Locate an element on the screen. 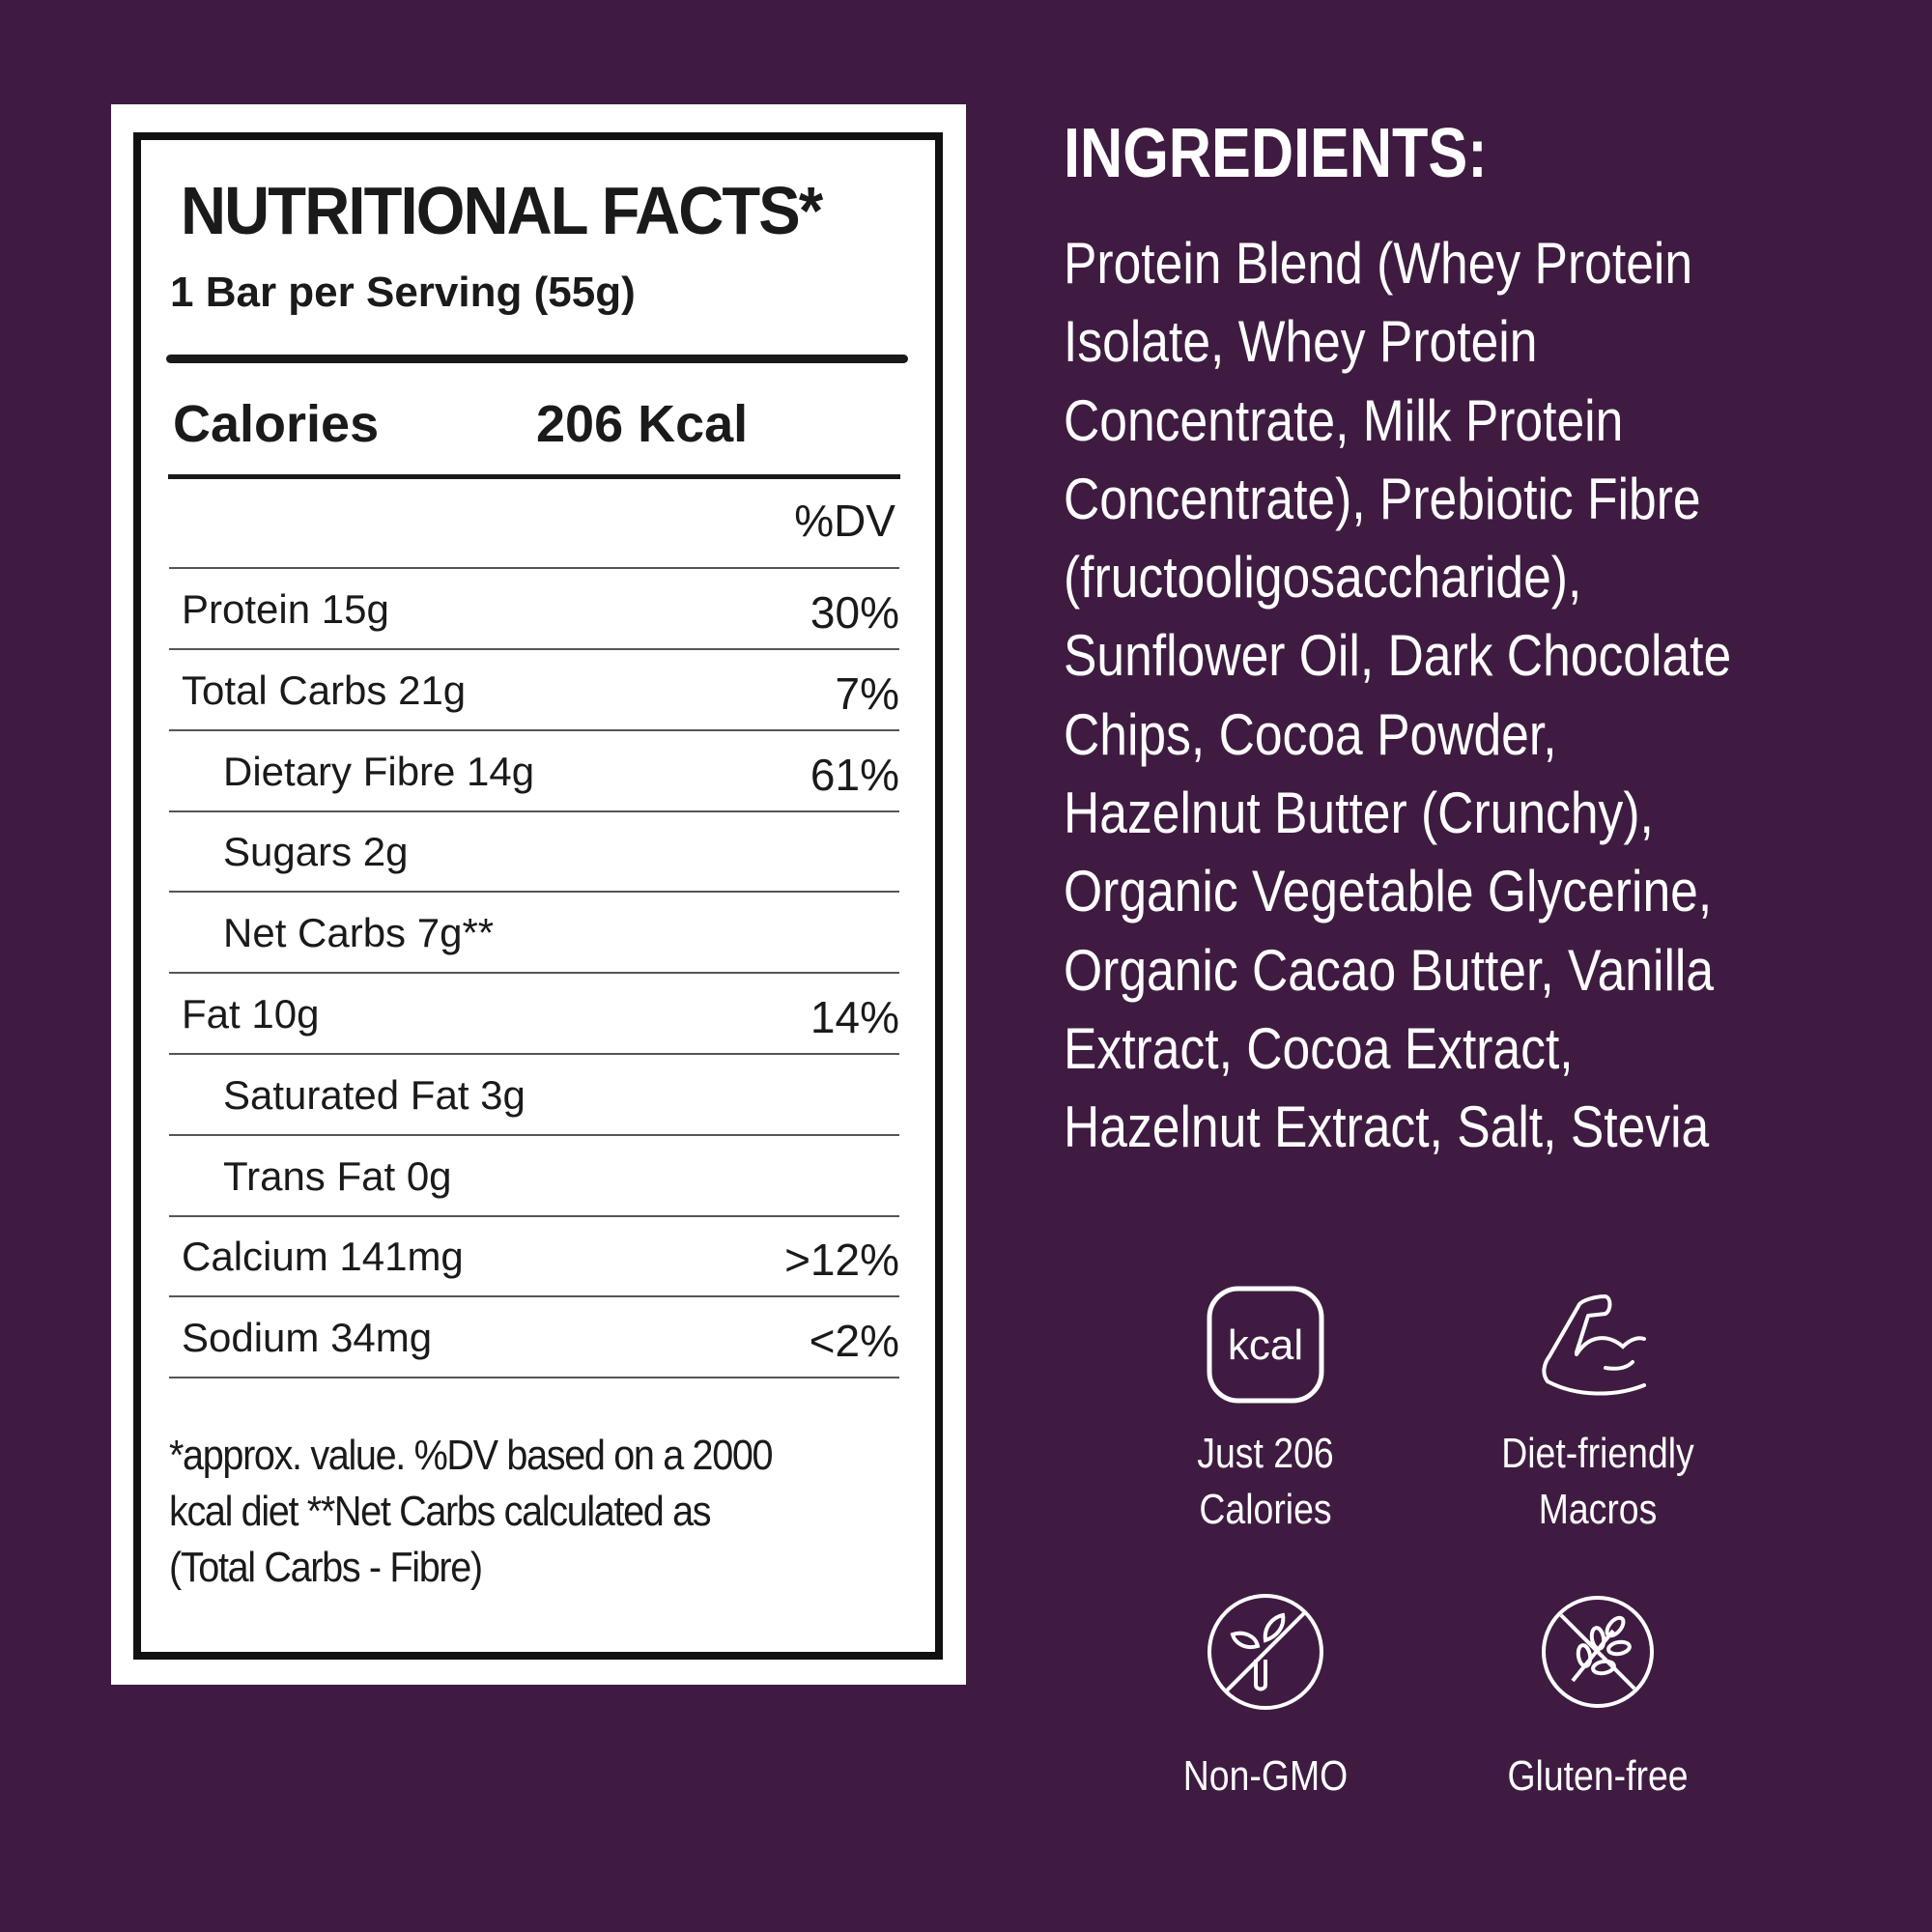 Image resolution: width=1932 pixels, height=1932 pixels. nutrient-row: Fat 10g 14% is located at coordinates (534, 1014).